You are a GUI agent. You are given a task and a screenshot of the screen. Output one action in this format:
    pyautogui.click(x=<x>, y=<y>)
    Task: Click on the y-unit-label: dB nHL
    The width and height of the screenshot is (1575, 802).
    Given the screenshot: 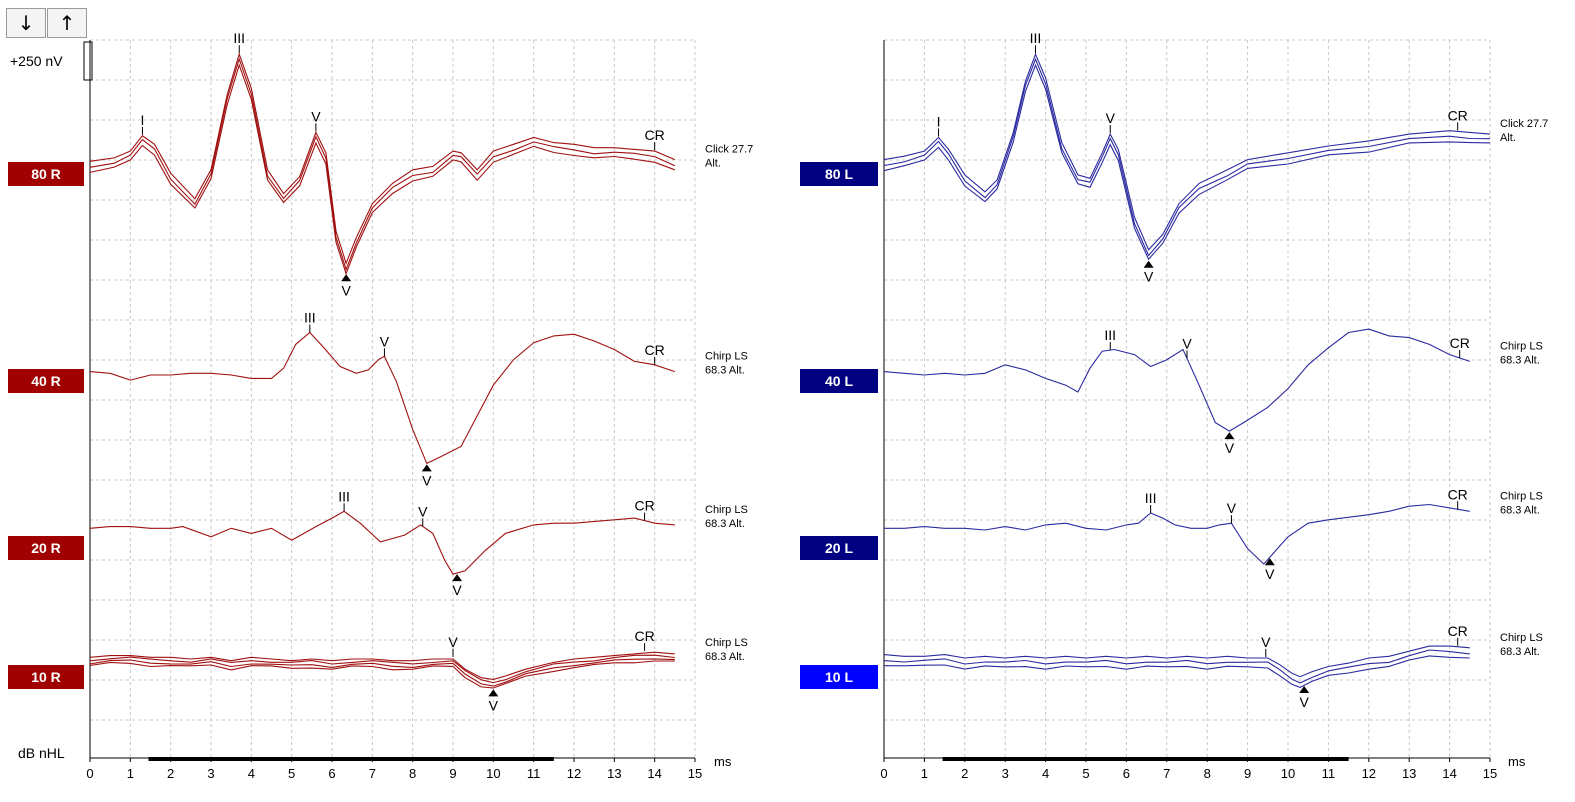 What is the action you would take?
    pyautogui.click(x=41, y=753)
    